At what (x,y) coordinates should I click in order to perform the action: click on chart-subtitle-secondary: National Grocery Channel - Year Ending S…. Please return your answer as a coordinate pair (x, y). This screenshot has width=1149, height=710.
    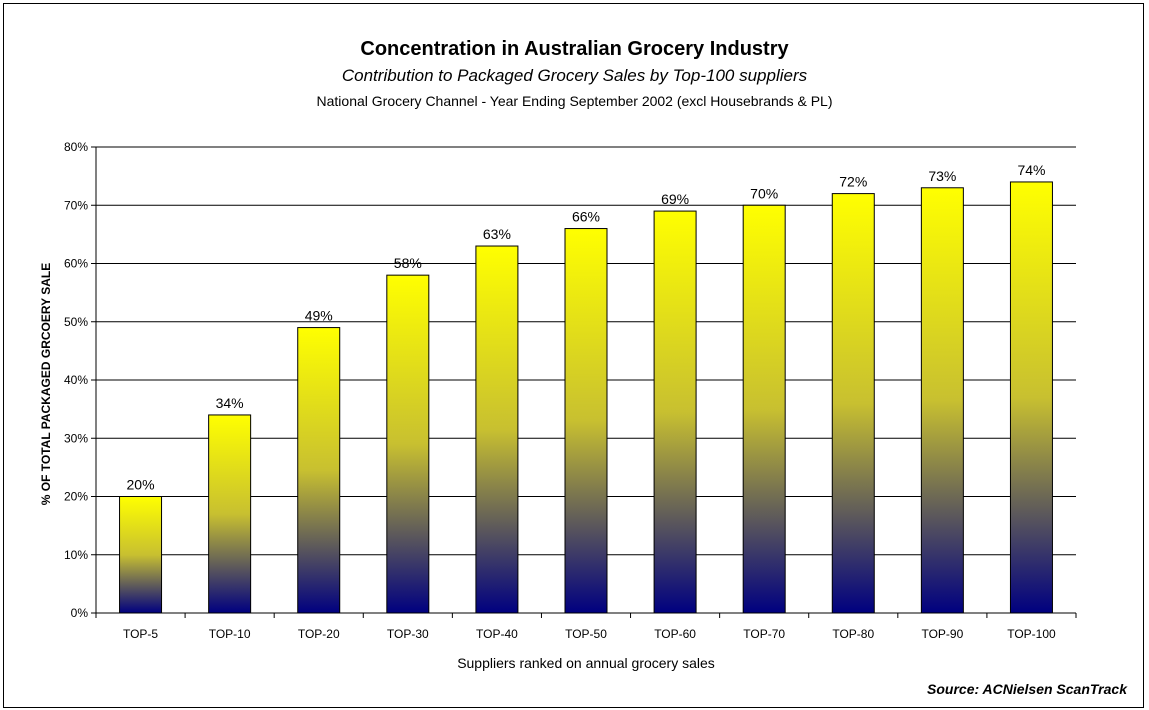
    Looking at the image, I should click on (574, 101).